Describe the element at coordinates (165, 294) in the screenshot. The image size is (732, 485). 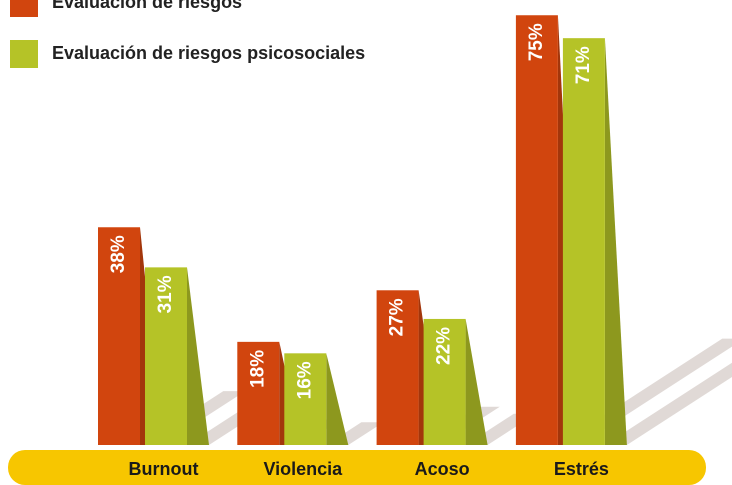
I see `value-label: 31%` at that location.